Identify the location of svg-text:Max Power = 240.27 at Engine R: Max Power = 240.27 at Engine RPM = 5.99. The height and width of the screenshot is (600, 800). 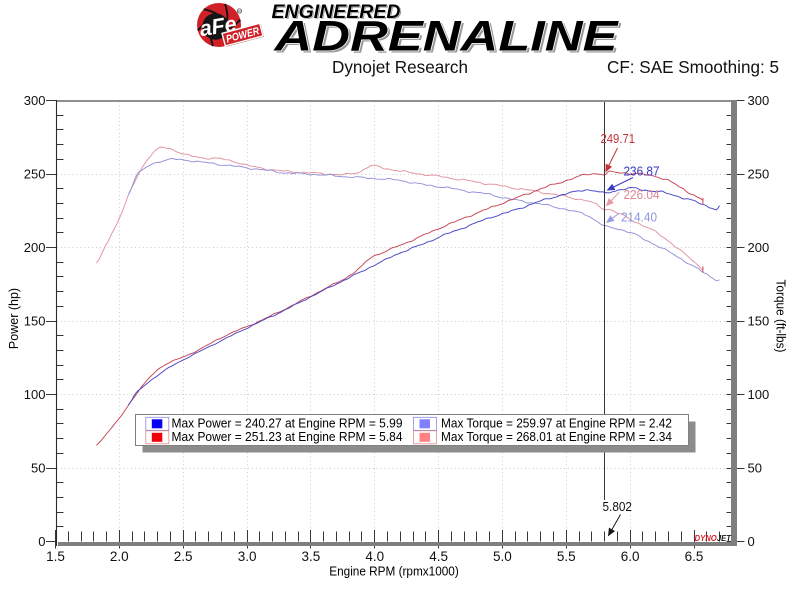
(287, 424).